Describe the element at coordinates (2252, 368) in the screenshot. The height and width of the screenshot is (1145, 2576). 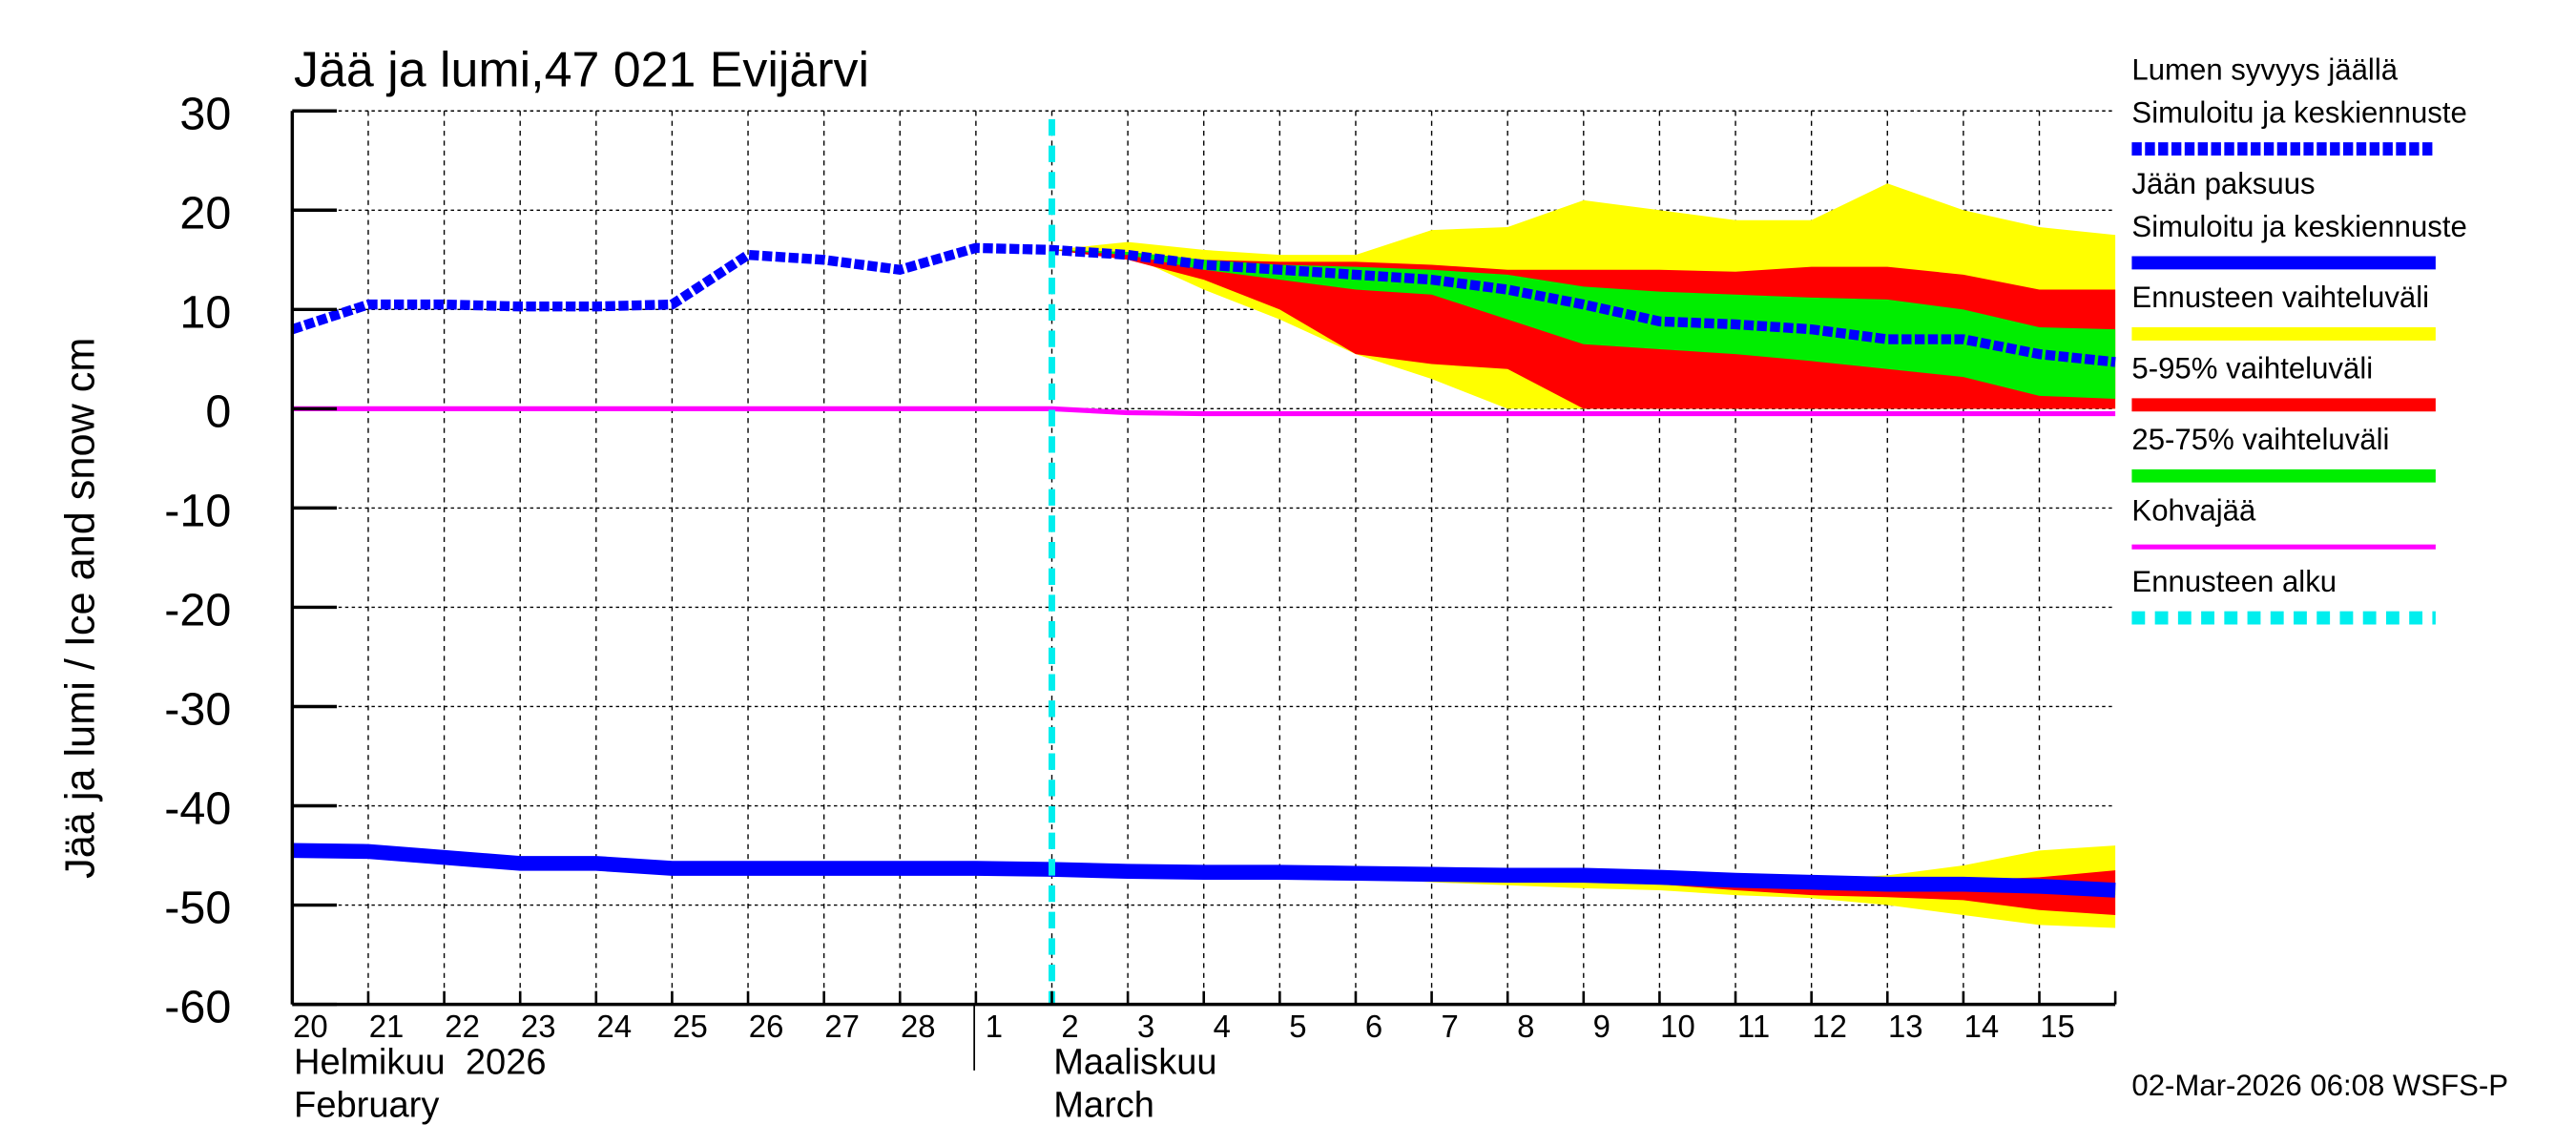
I see `legend-label: 5-95% vaihteluväli` at that location.